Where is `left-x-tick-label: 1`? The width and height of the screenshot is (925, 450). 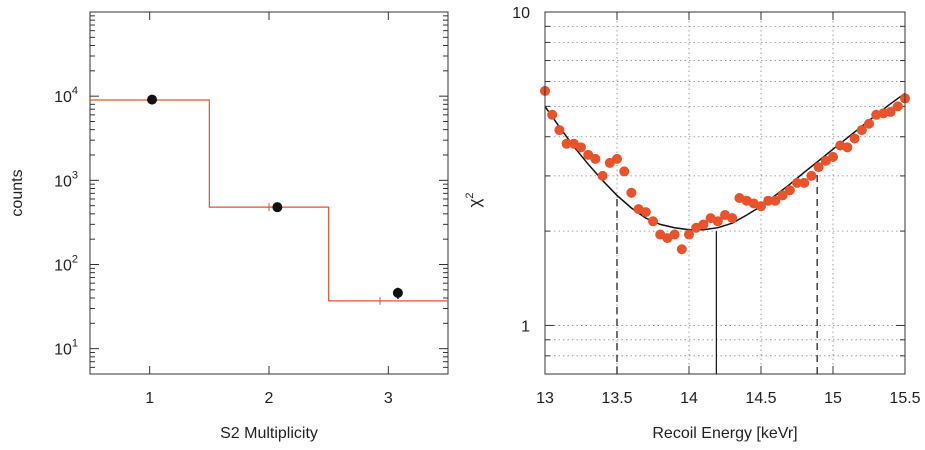
left-x-tick-label: 1 is located at coordinates (149, 398).